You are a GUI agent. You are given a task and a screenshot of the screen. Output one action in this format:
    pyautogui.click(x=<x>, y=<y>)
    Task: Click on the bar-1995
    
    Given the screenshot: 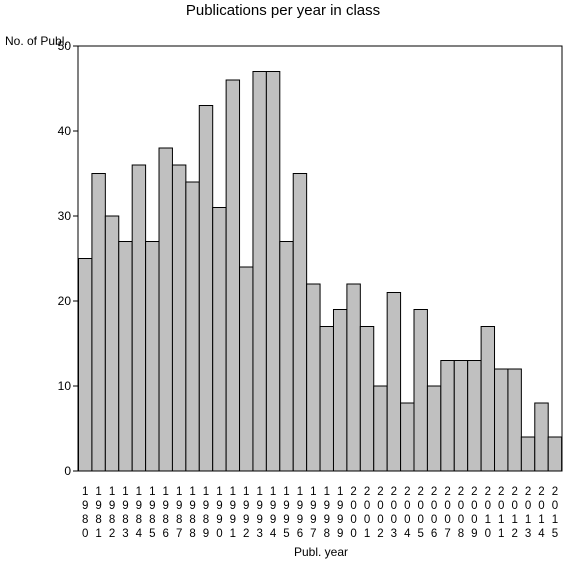 What is the action you would take?
    pyautogui.click(x=286, y=356)
    